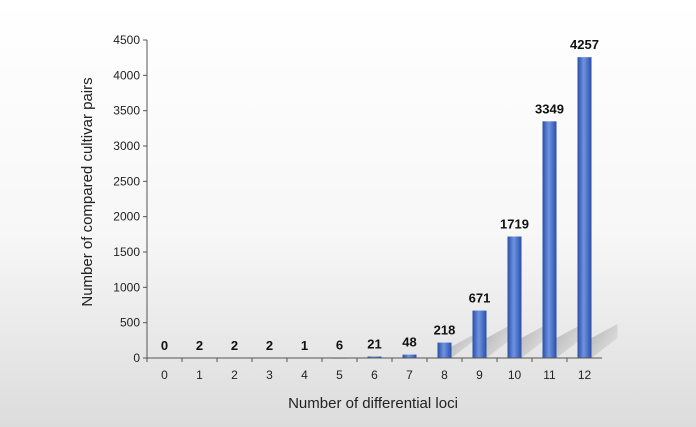 This screenshot has width=696, height=427. Describe the element at coordinates (549, 375) in the screenshot. I see `x-tick-label: 11` at that location.